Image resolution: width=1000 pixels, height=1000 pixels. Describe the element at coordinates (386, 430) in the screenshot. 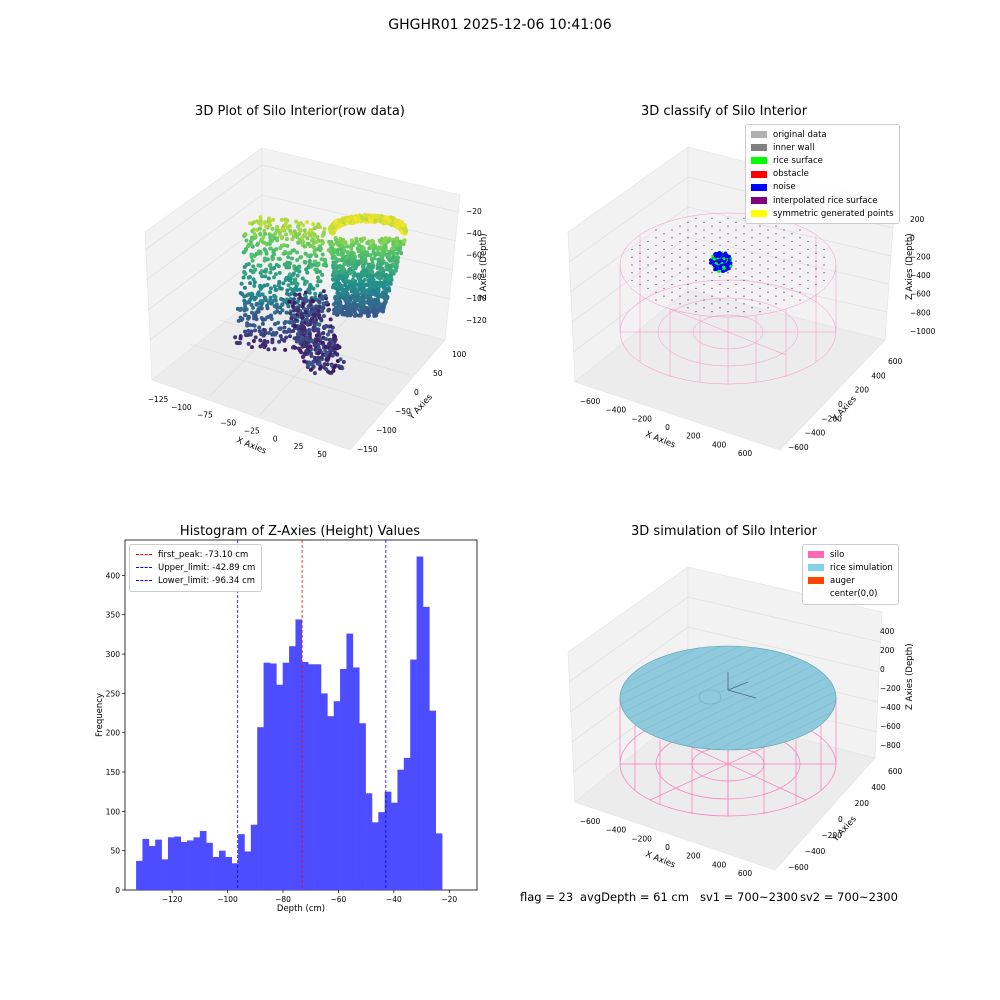

I see `y-tick-label: −100` at that location.